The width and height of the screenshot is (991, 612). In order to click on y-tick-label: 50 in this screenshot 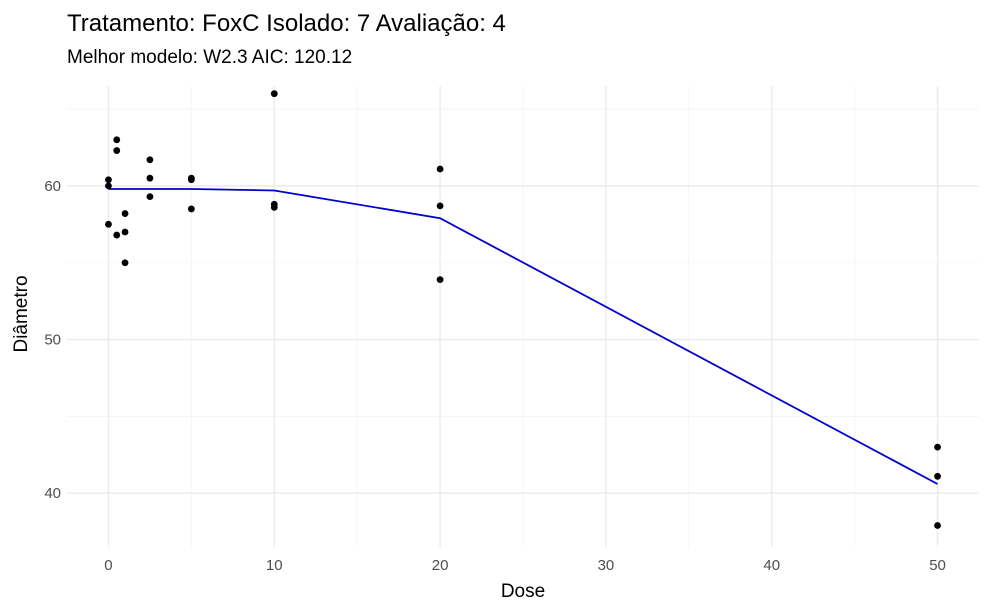, I will do `click(52, 340)`.